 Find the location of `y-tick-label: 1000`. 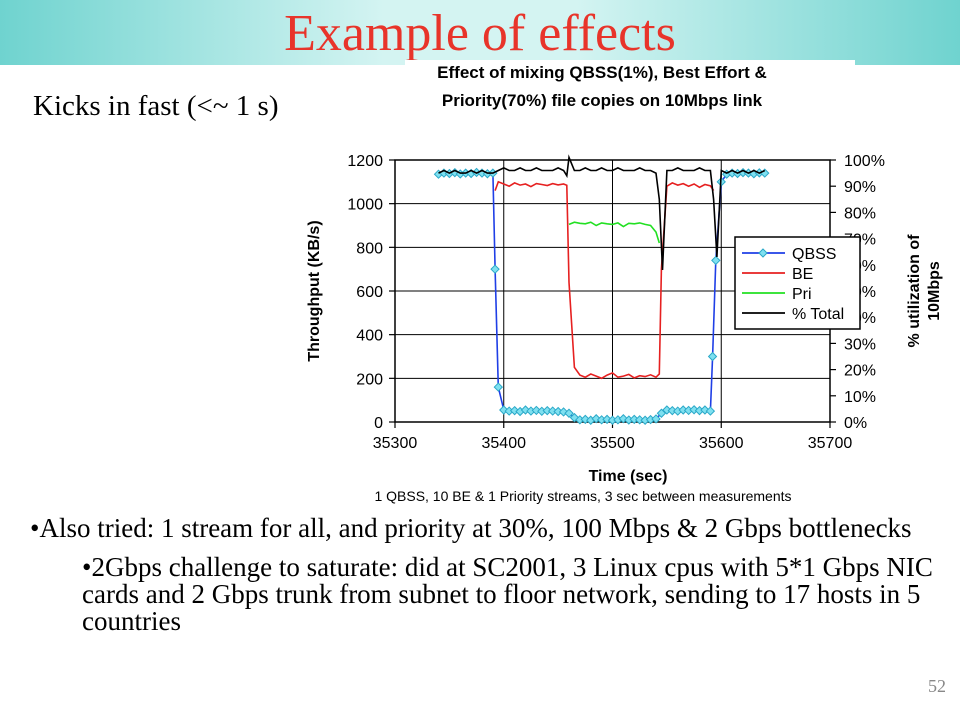

y-tick-label: 1000 is located at coordinates (365, 205).